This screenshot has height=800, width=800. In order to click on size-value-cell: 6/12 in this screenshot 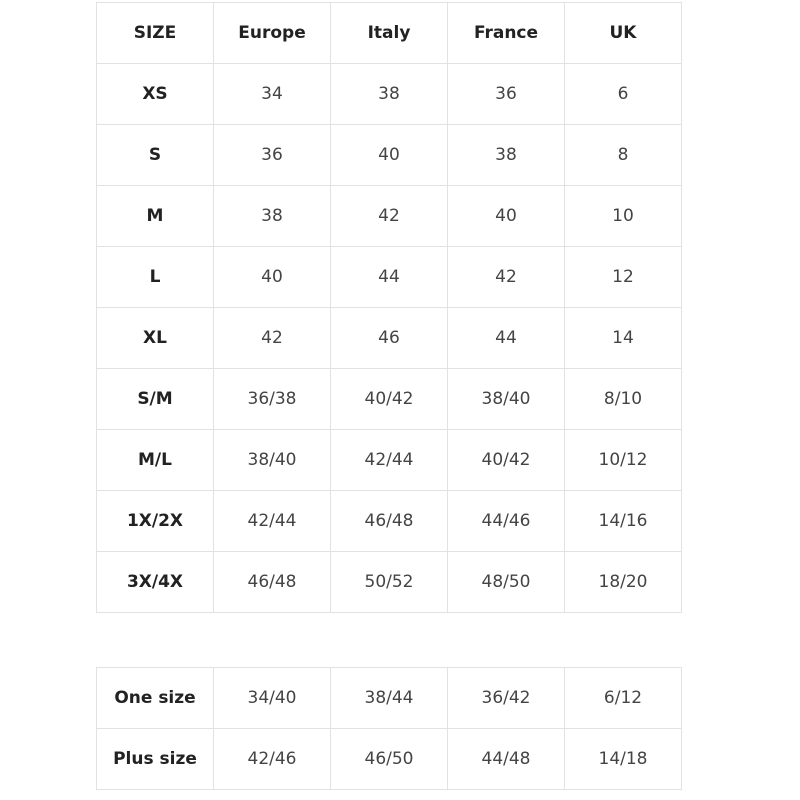, I will do `click(623, 698)`.